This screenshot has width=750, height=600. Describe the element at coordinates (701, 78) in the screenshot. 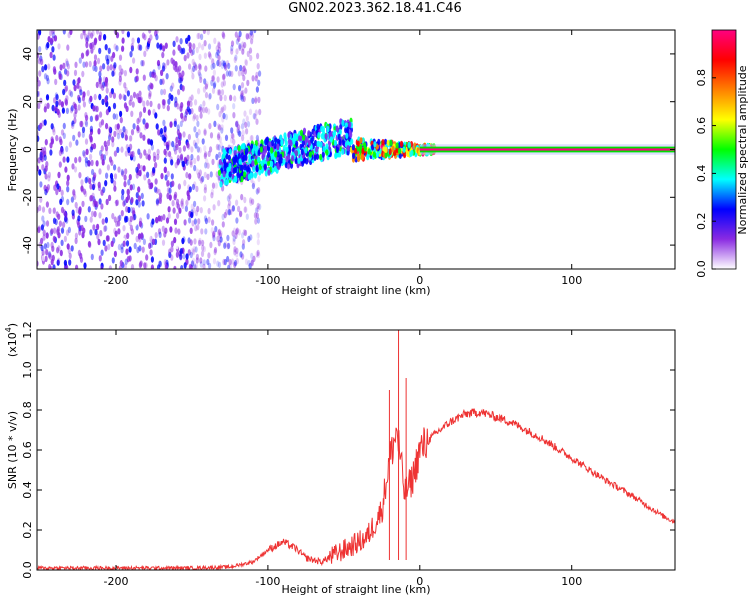

I see `colorbar-tick-label: 0.8` at that location.